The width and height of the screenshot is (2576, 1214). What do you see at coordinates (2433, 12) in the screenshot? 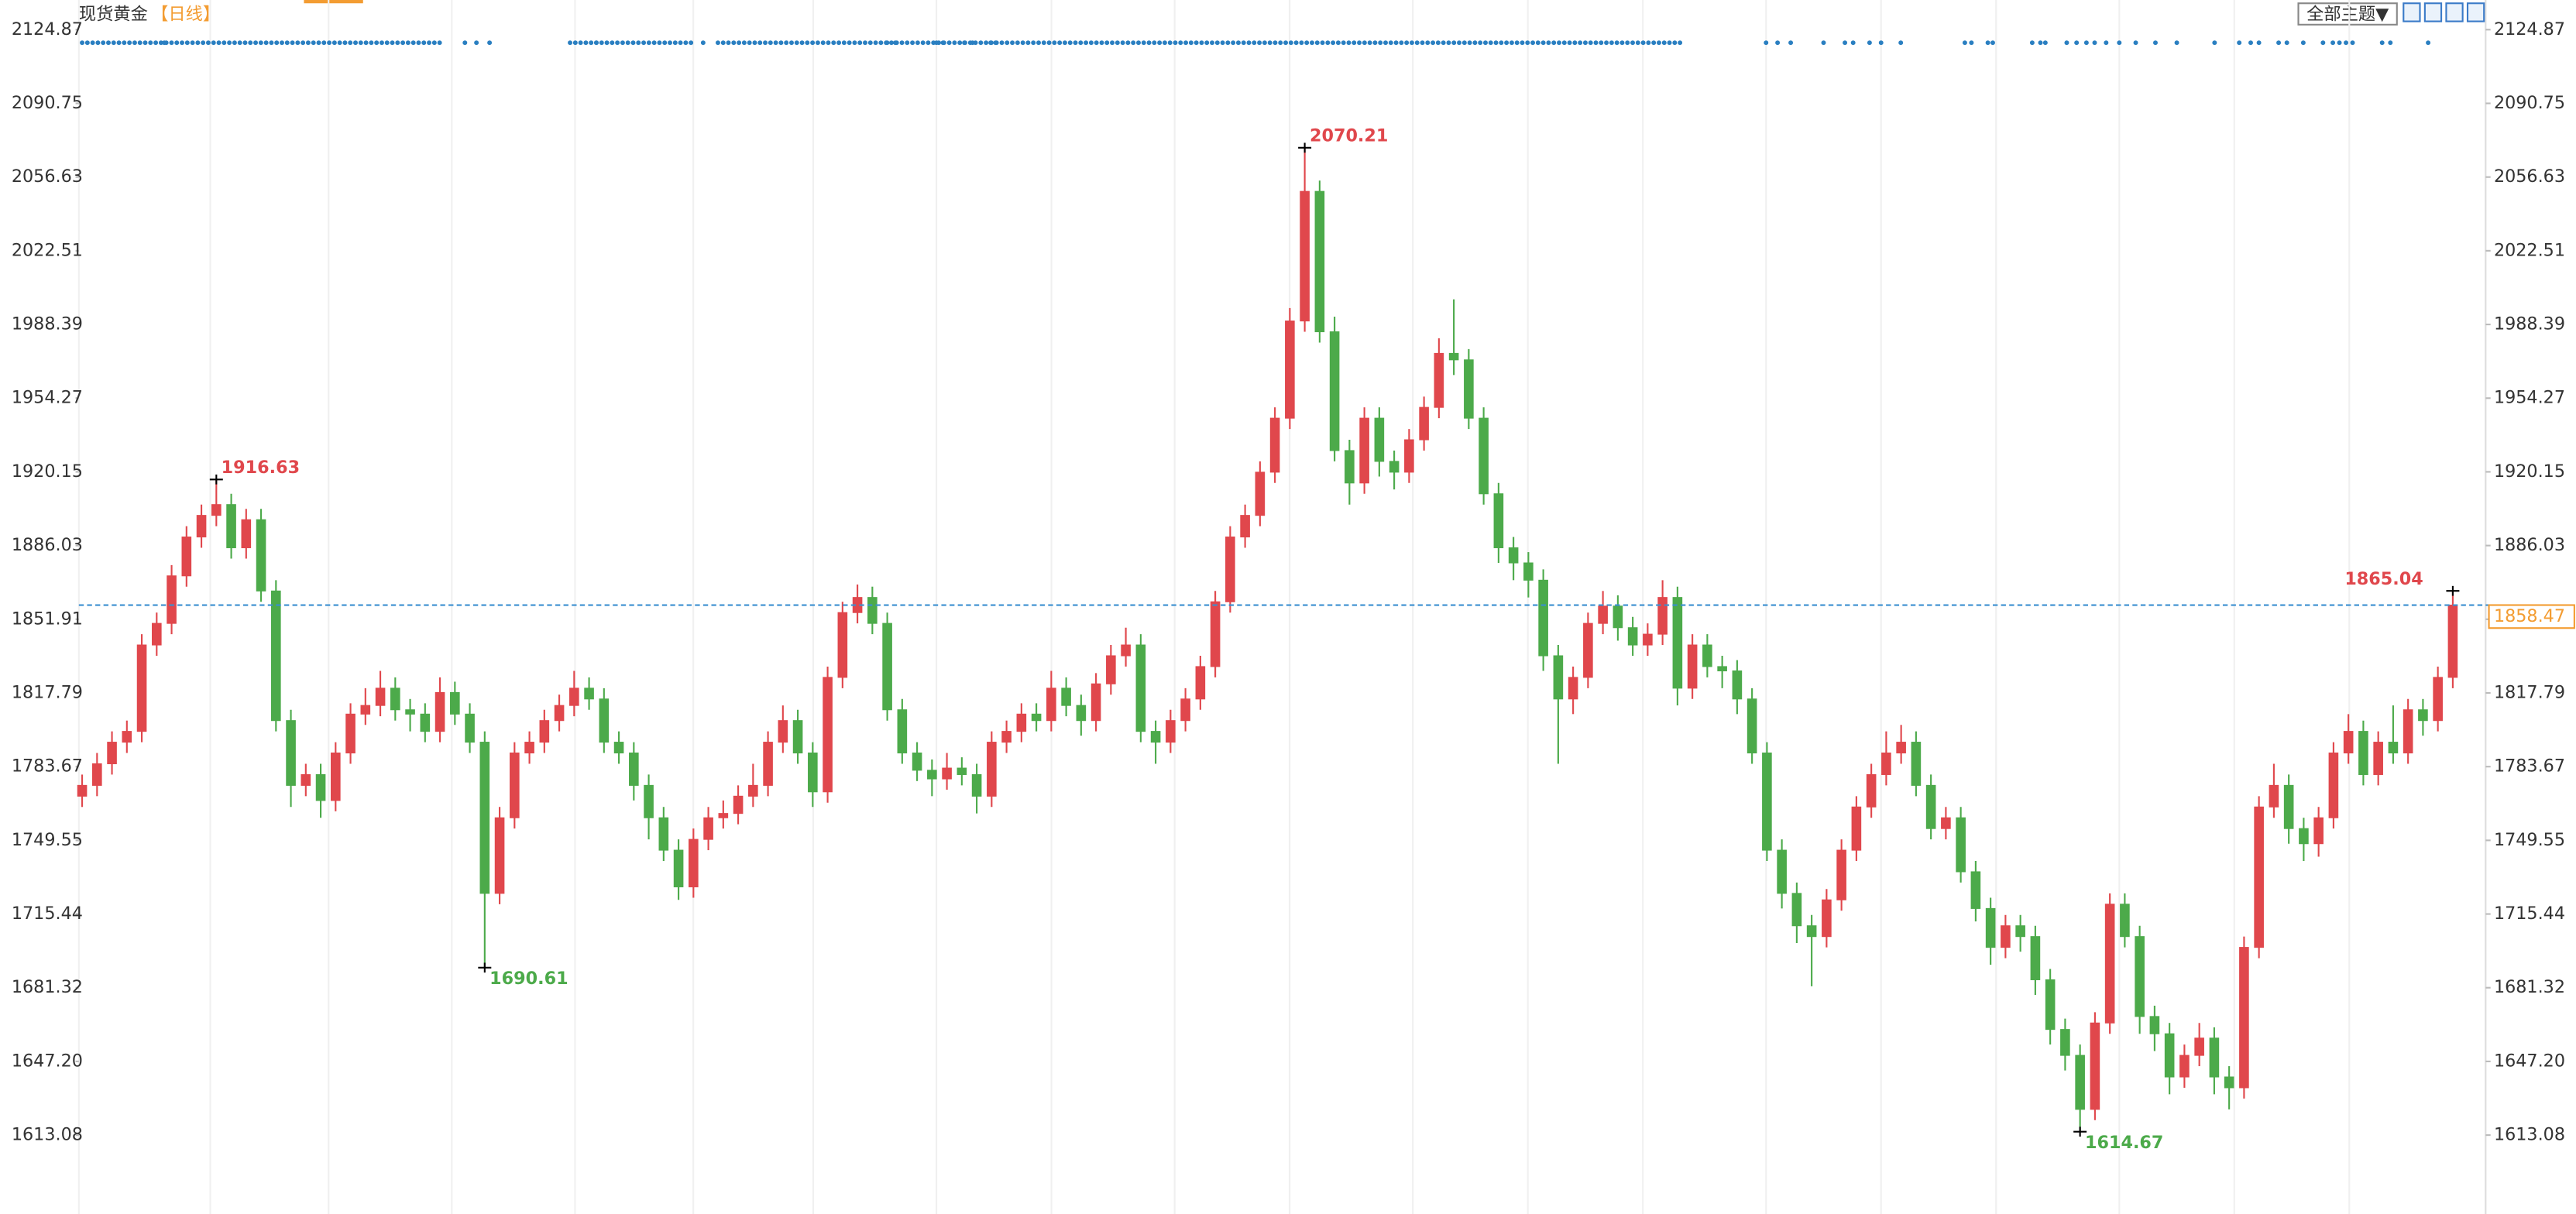
I see `fit-icon` at bounding box center [2433, 12].